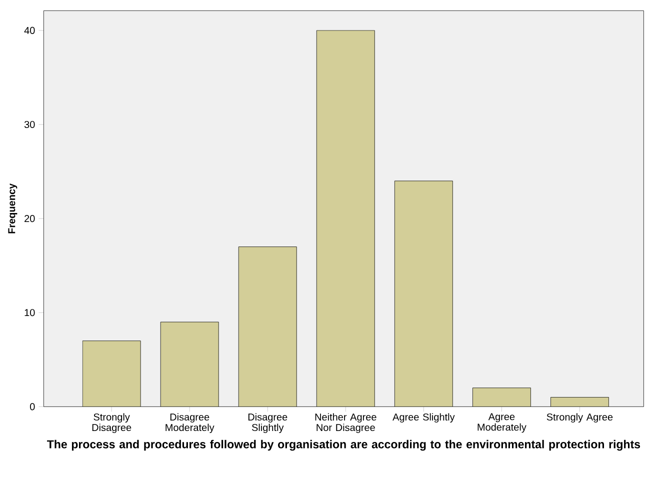 Image resolution: width=658 pixels, height=481 pixels. I want to click on x-tick-label: Agree Moderately, so click(502, 423).